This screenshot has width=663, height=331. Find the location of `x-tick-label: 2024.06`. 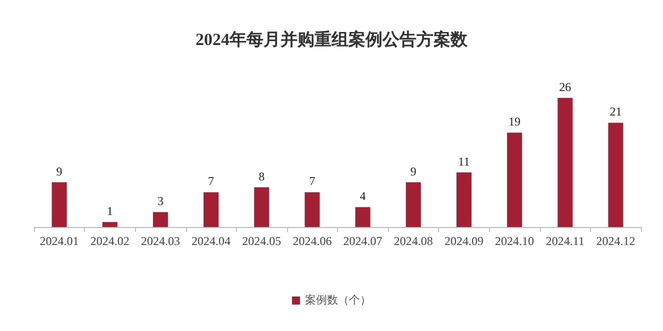

x-tick-label: 2024.06 is located at coordinates (312, 241).